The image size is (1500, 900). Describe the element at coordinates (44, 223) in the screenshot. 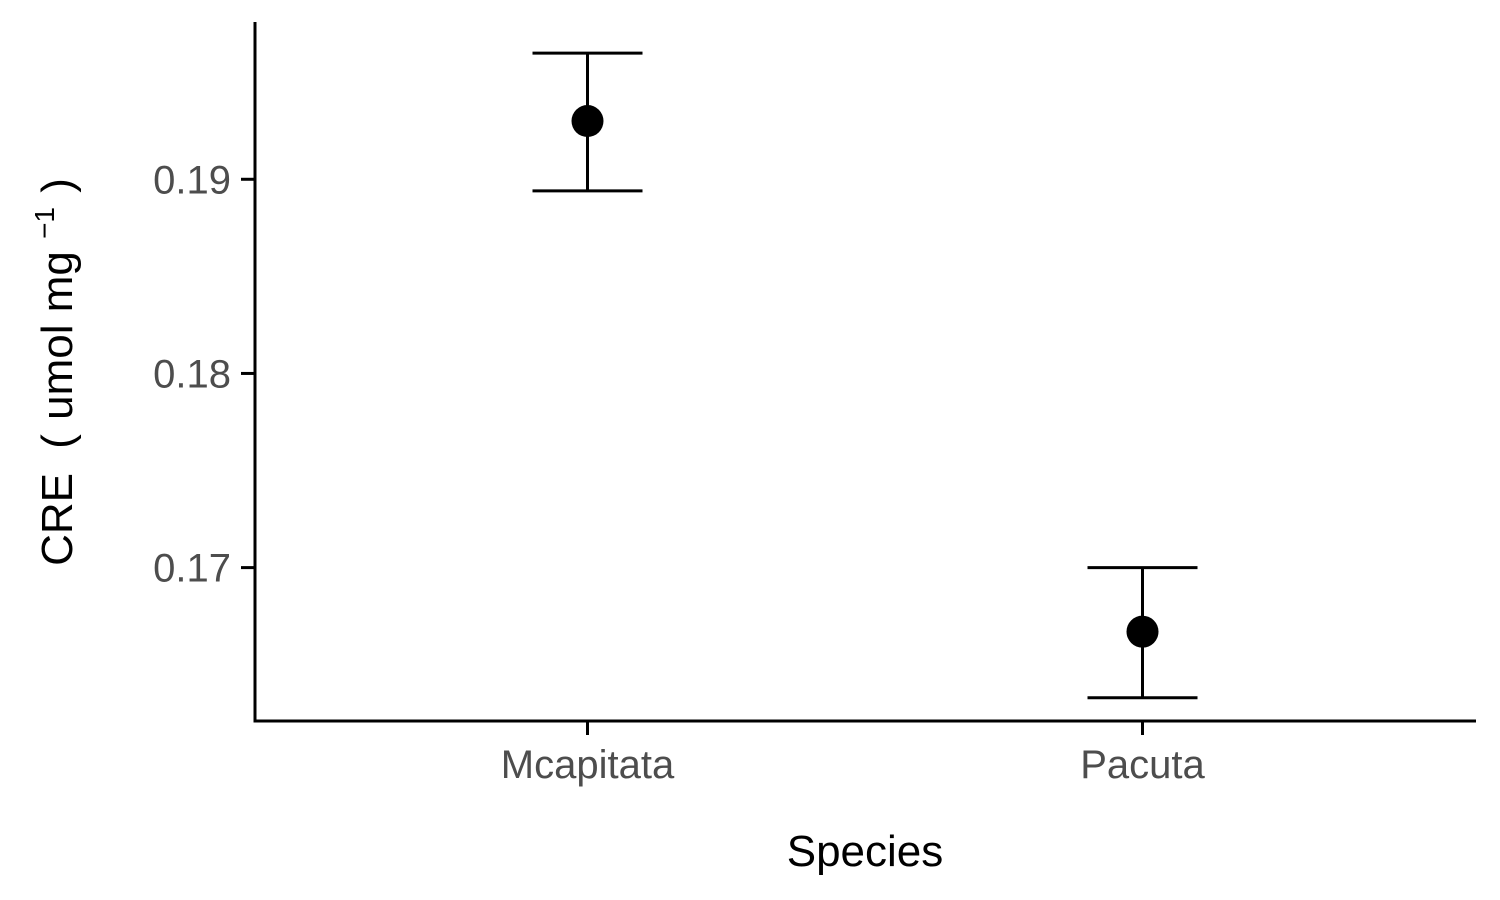

I see `y-axis-title-superscript: −1` at that location.